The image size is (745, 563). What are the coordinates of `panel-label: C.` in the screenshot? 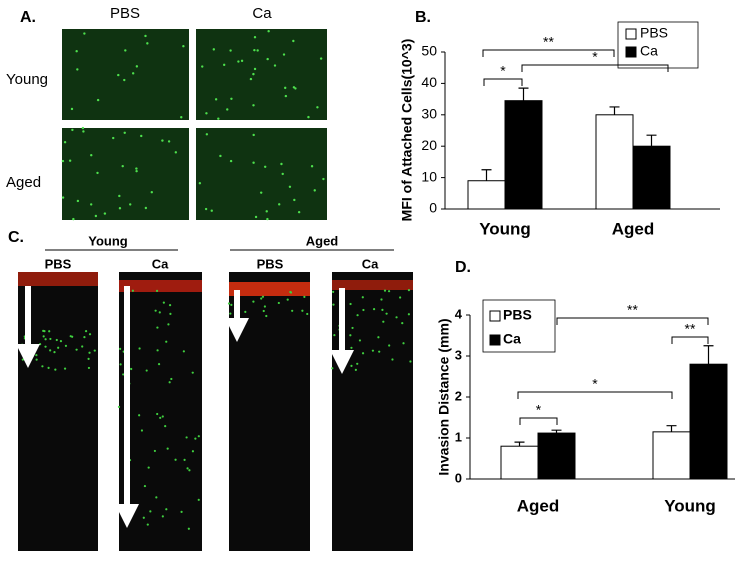 It's located at (16, 237).